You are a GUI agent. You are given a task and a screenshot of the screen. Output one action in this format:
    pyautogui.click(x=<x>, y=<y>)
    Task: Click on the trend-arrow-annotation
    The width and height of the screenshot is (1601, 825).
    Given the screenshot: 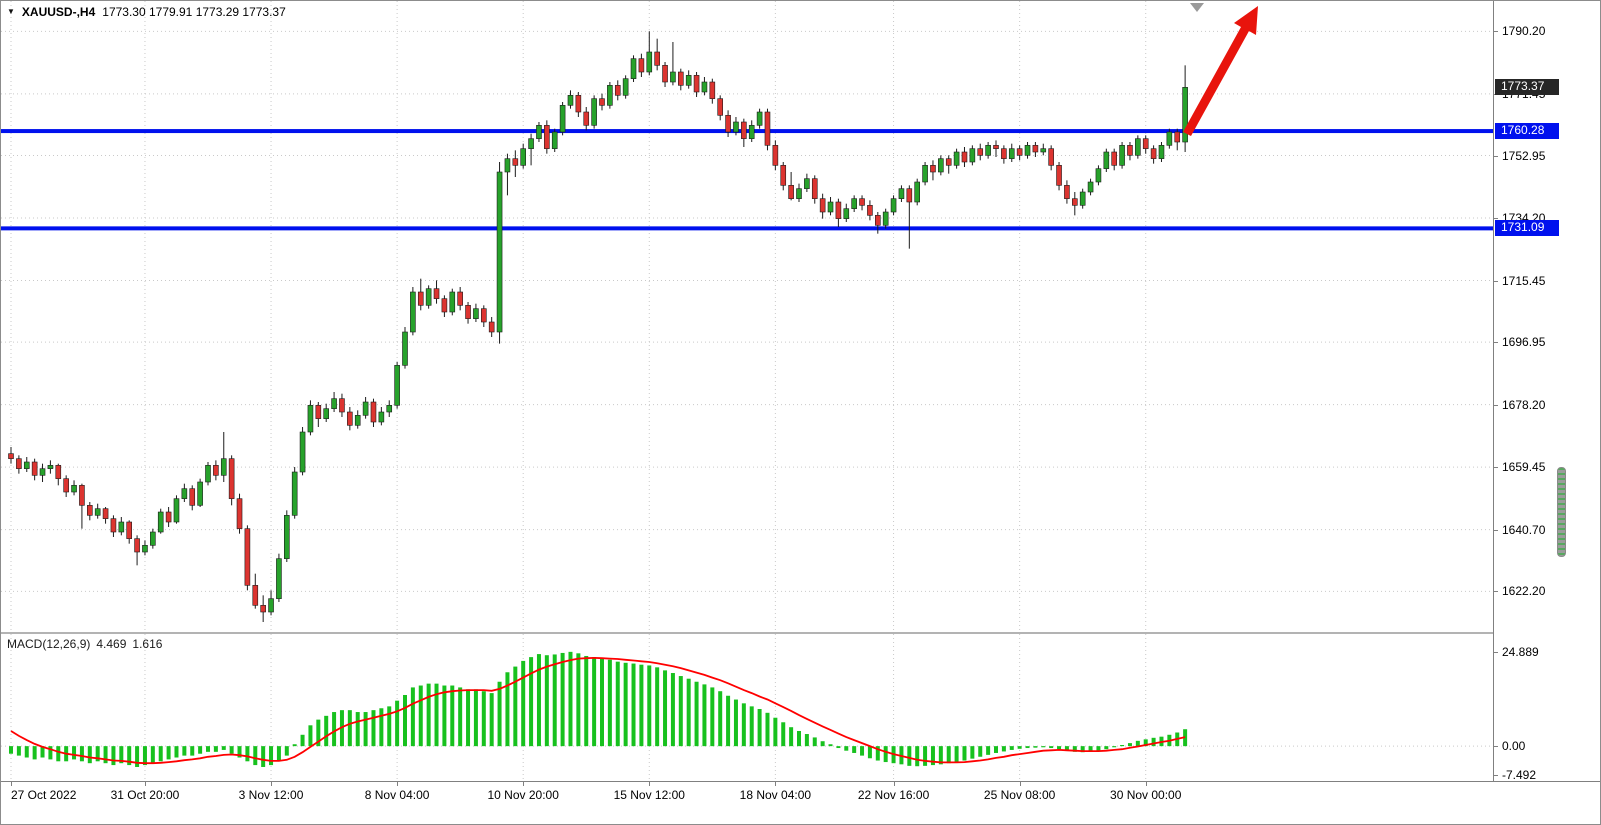 What is the action you would take?
    pyautogui.click(x=1220, y=71)
    